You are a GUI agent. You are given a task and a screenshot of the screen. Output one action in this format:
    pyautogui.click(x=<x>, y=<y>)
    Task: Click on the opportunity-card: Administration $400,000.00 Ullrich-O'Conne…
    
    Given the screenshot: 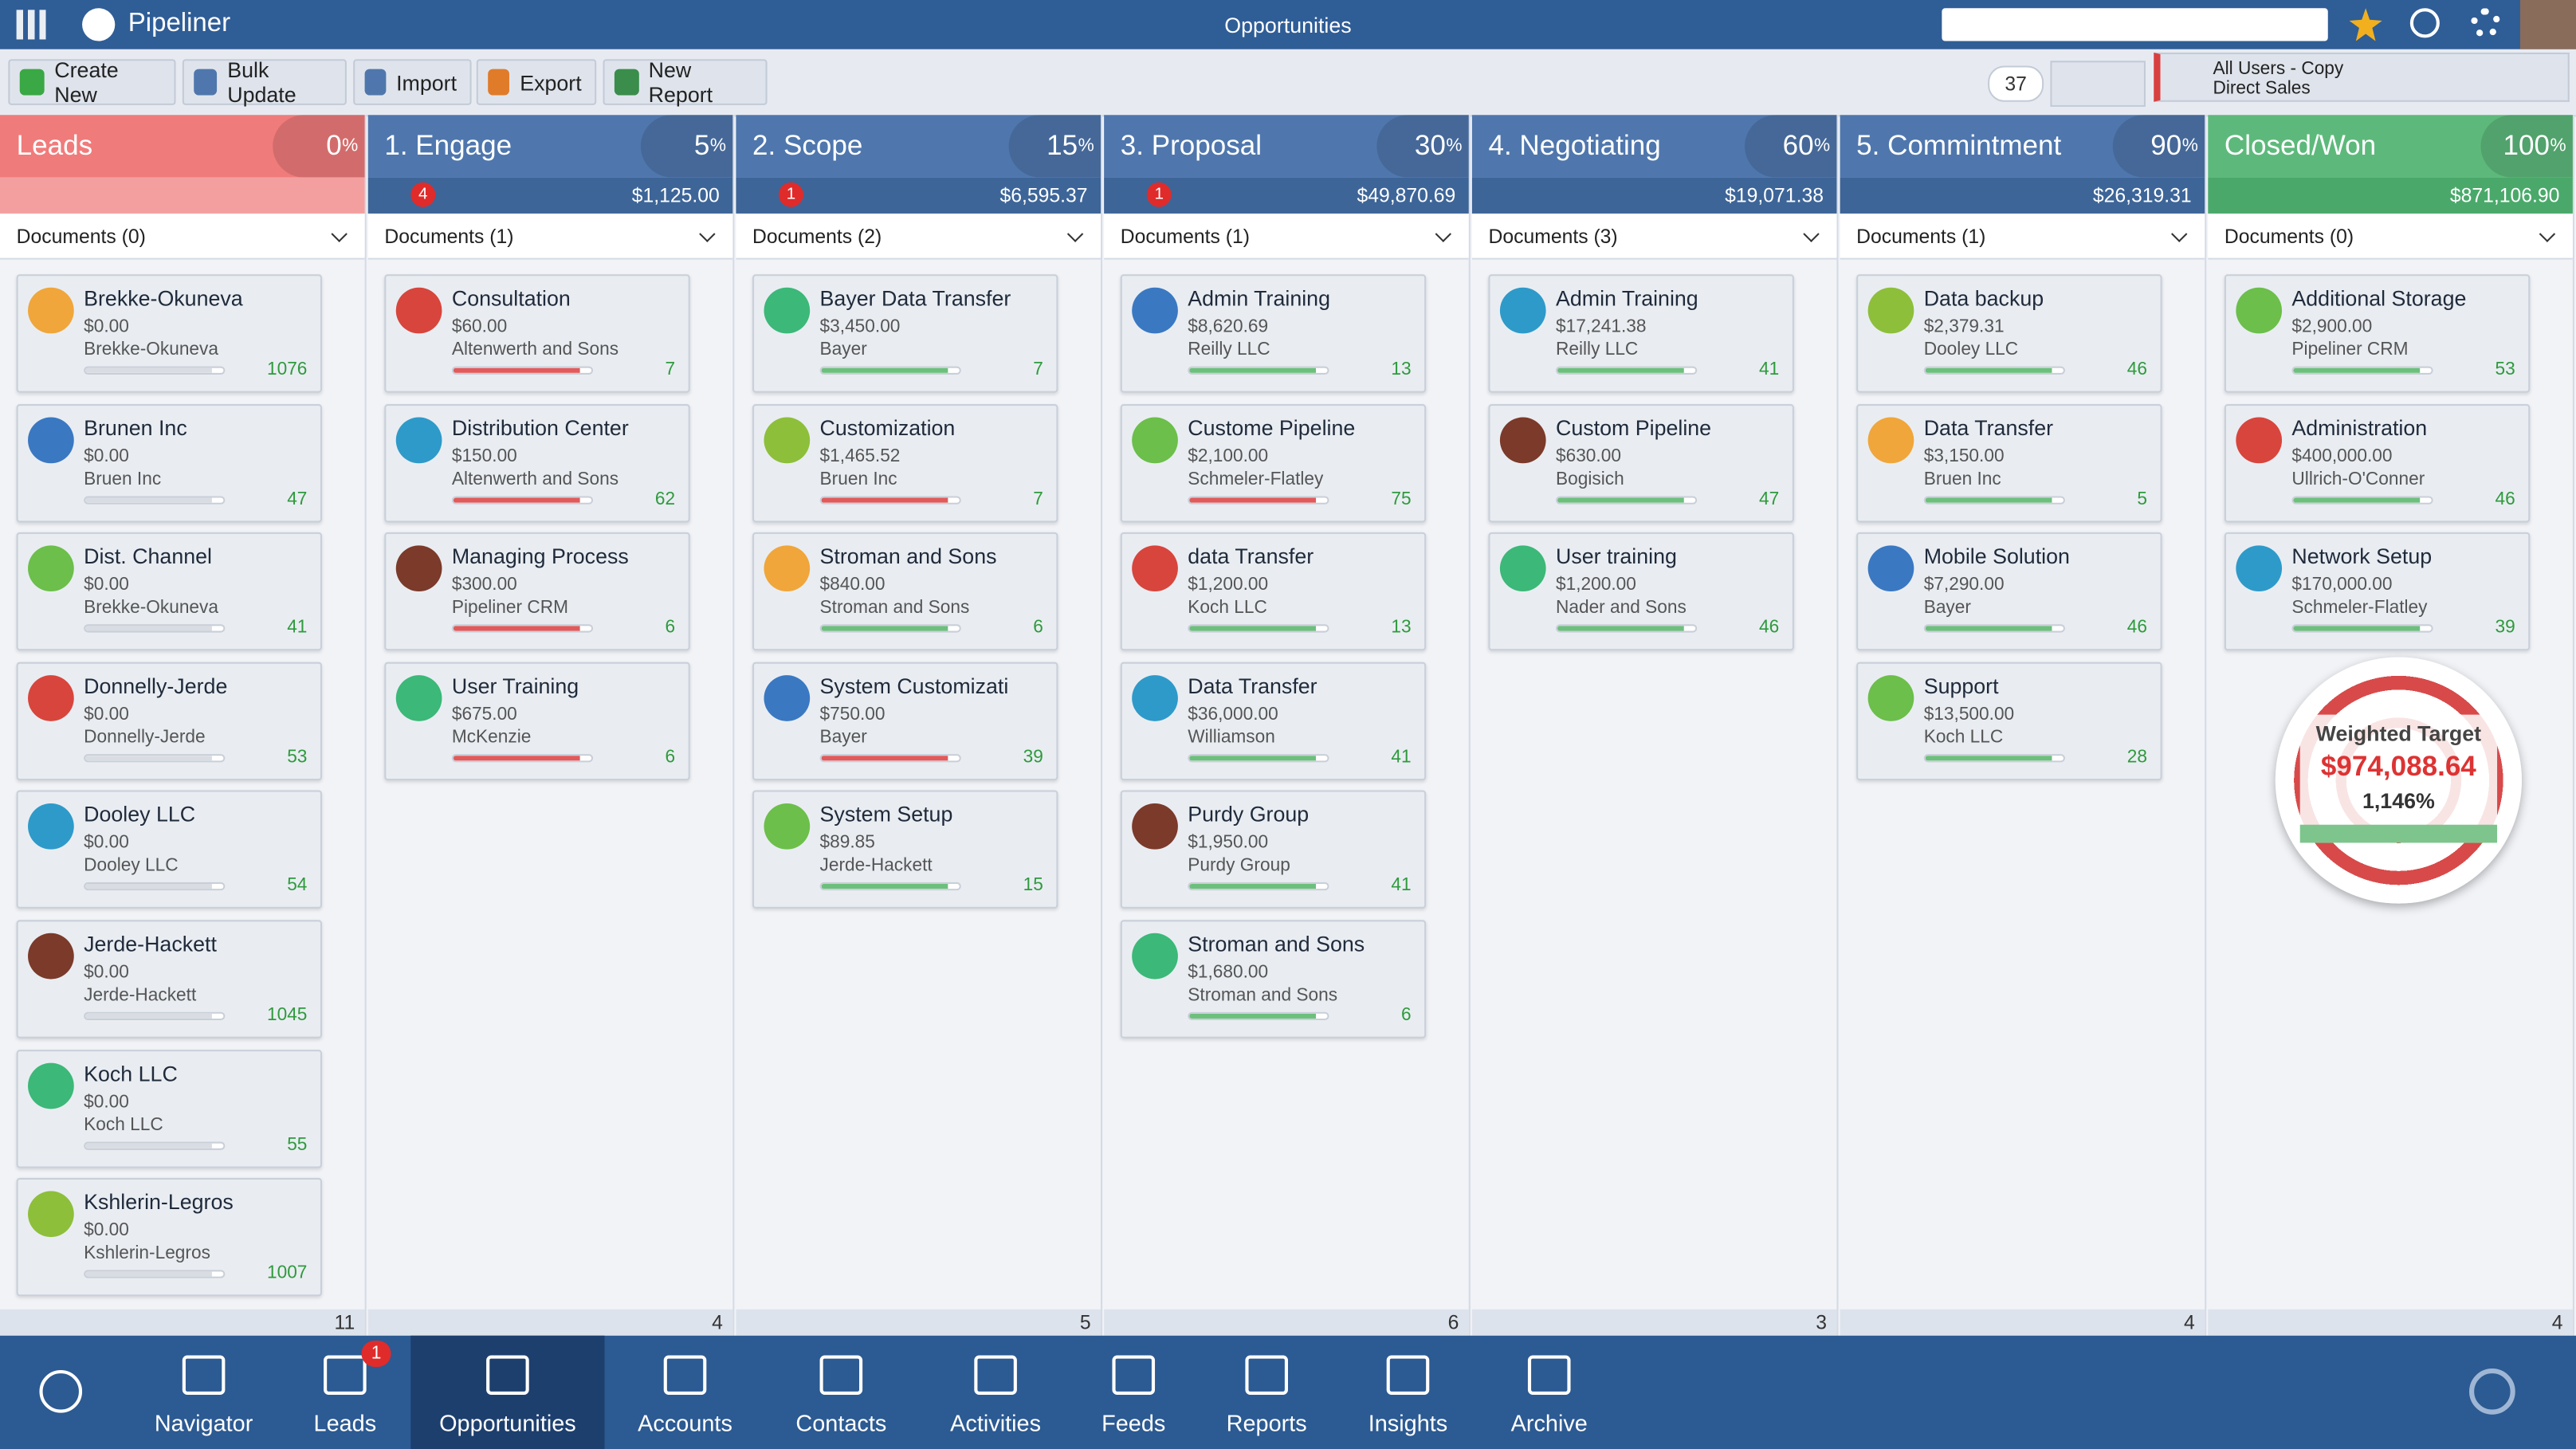 What is the action you would take?
    pyautogui.click(x=2377, y=462)
    